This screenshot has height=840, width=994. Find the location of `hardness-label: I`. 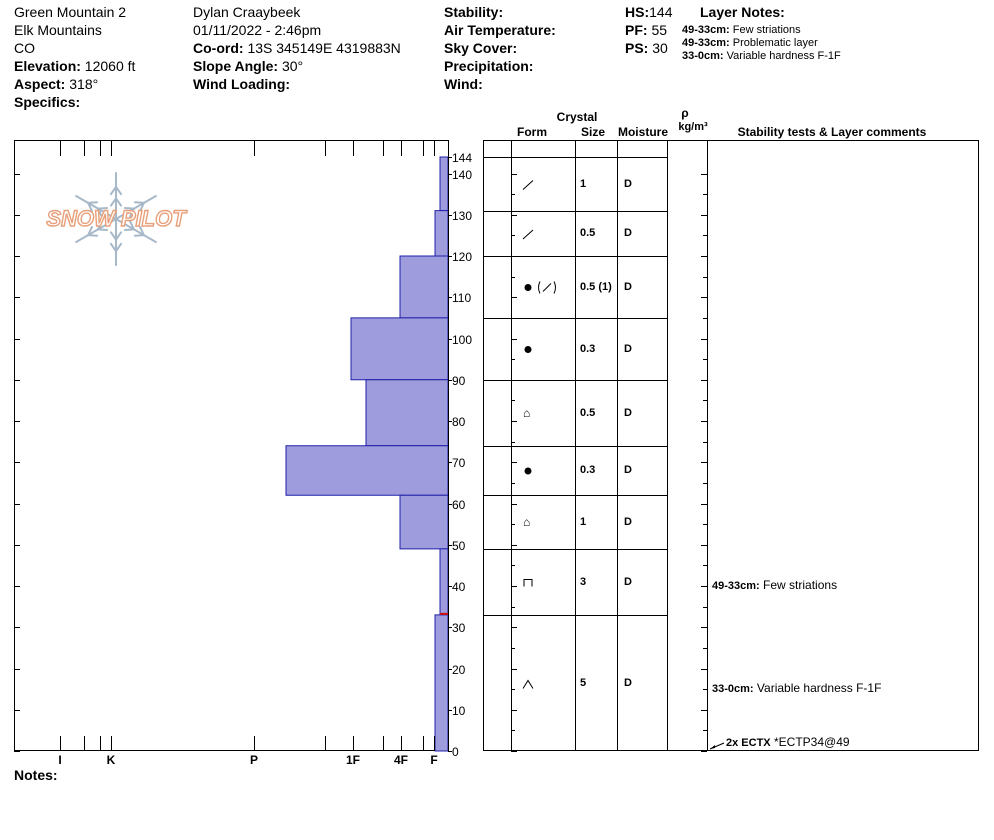

hardness-label: I is located at coordinates (60, 760).